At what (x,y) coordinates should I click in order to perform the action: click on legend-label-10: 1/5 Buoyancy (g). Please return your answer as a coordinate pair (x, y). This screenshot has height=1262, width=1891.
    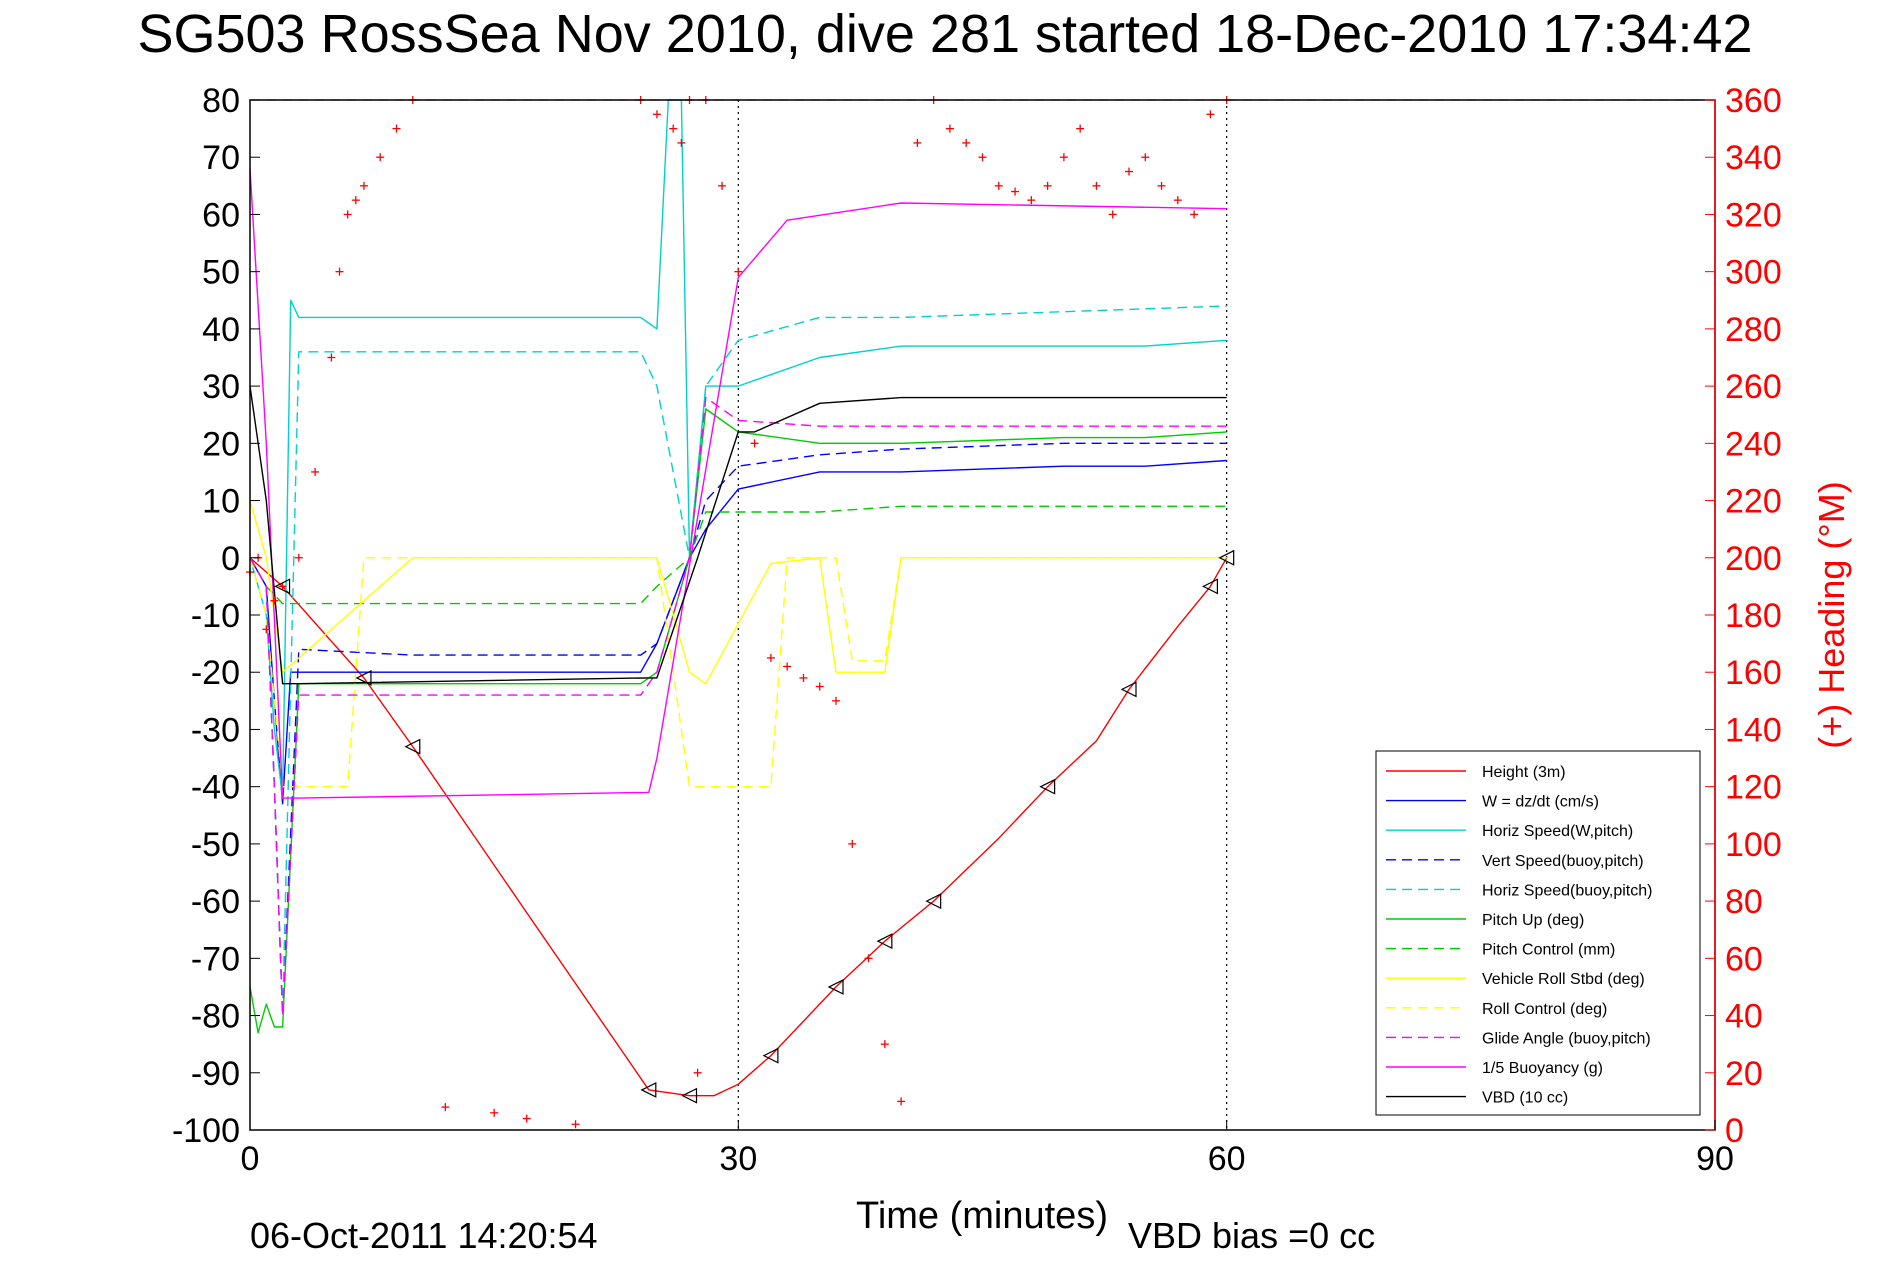
    Looking at the image, I should click on (1542, 1068).